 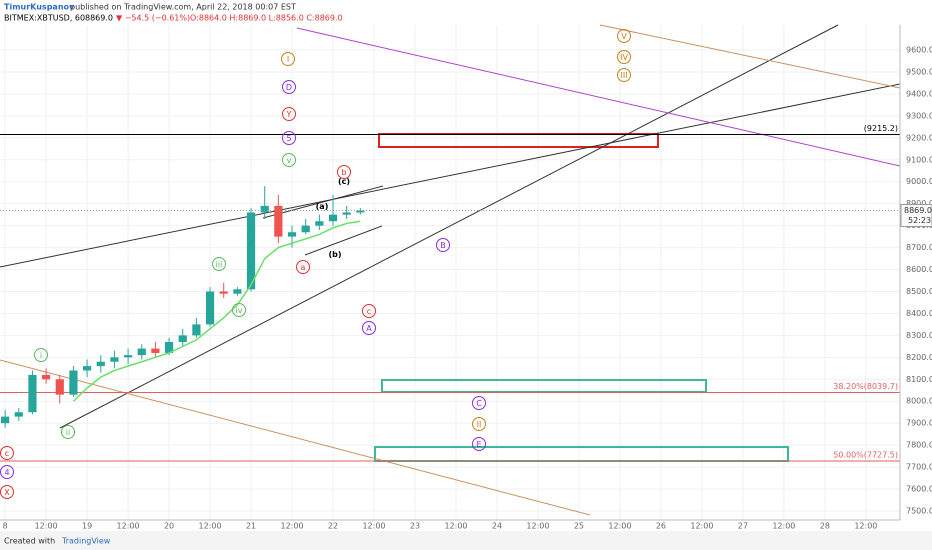 I want to click on footer-text: Created with, so click(x=29, y=541).